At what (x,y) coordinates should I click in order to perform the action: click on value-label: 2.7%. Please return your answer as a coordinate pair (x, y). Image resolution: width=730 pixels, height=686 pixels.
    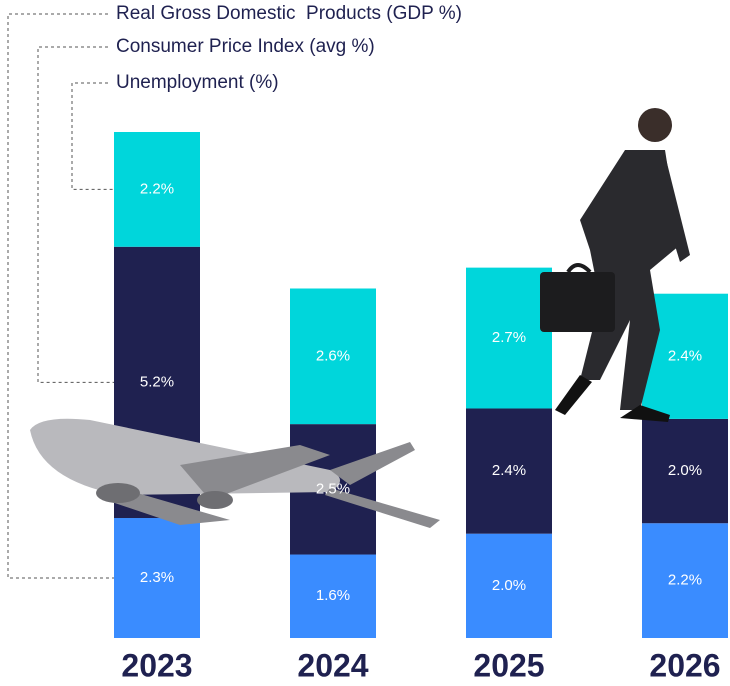
    Looking at the image, I should click on (509, 337).